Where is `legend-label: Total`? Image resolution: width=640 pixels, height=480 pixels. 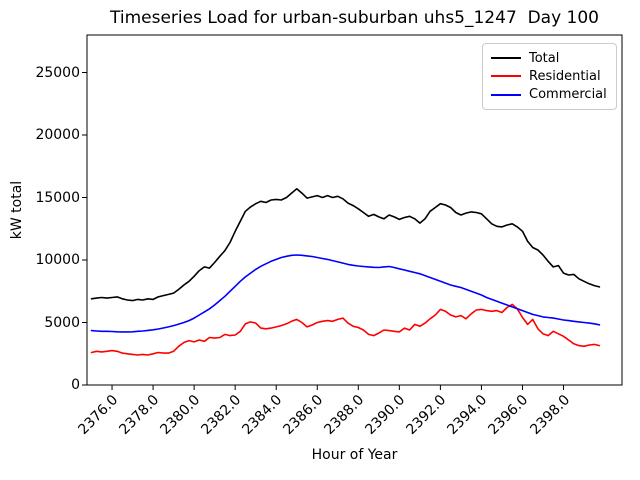
legend-label: Total is located at coordinates (544, 58).